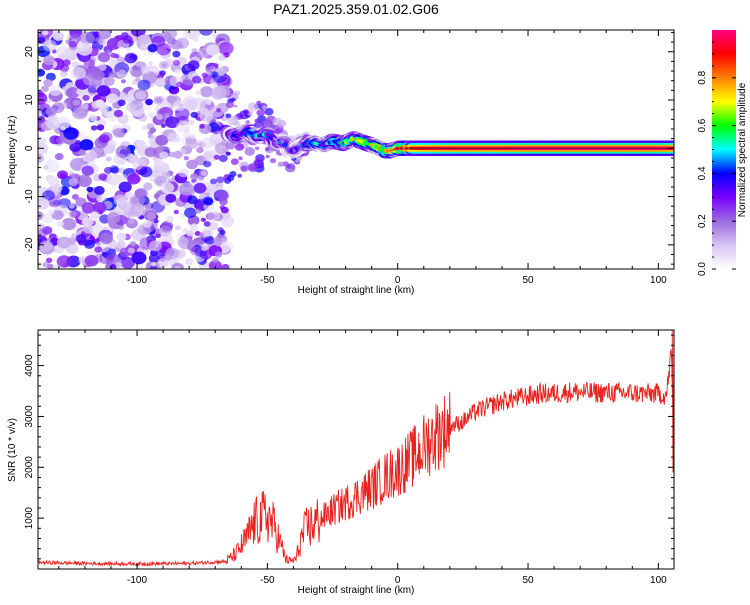  What do you see at coordinates (702, 173) in the screenshot?
I see `colorbar-tick-label: 0.4` at bounding box center [702, 173].